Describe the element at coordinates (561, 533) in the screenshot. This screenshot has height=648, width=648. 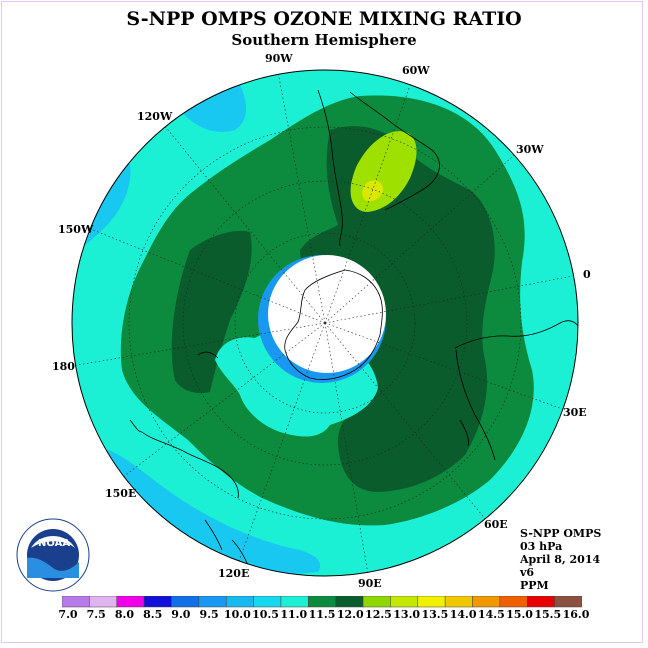
I see `info-instrument: S-NPP OMPS` at that location.